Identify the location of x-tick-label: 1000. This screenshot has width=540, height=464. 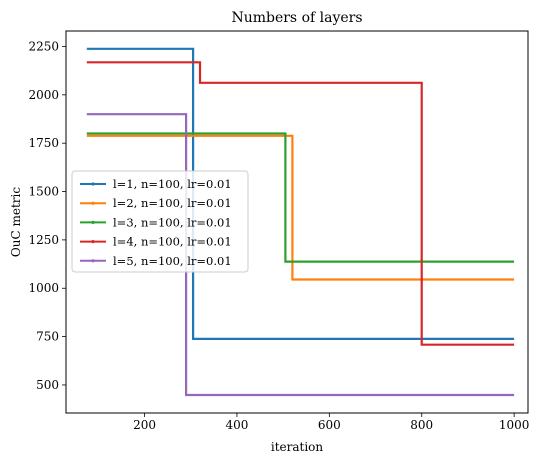
(514, 425).